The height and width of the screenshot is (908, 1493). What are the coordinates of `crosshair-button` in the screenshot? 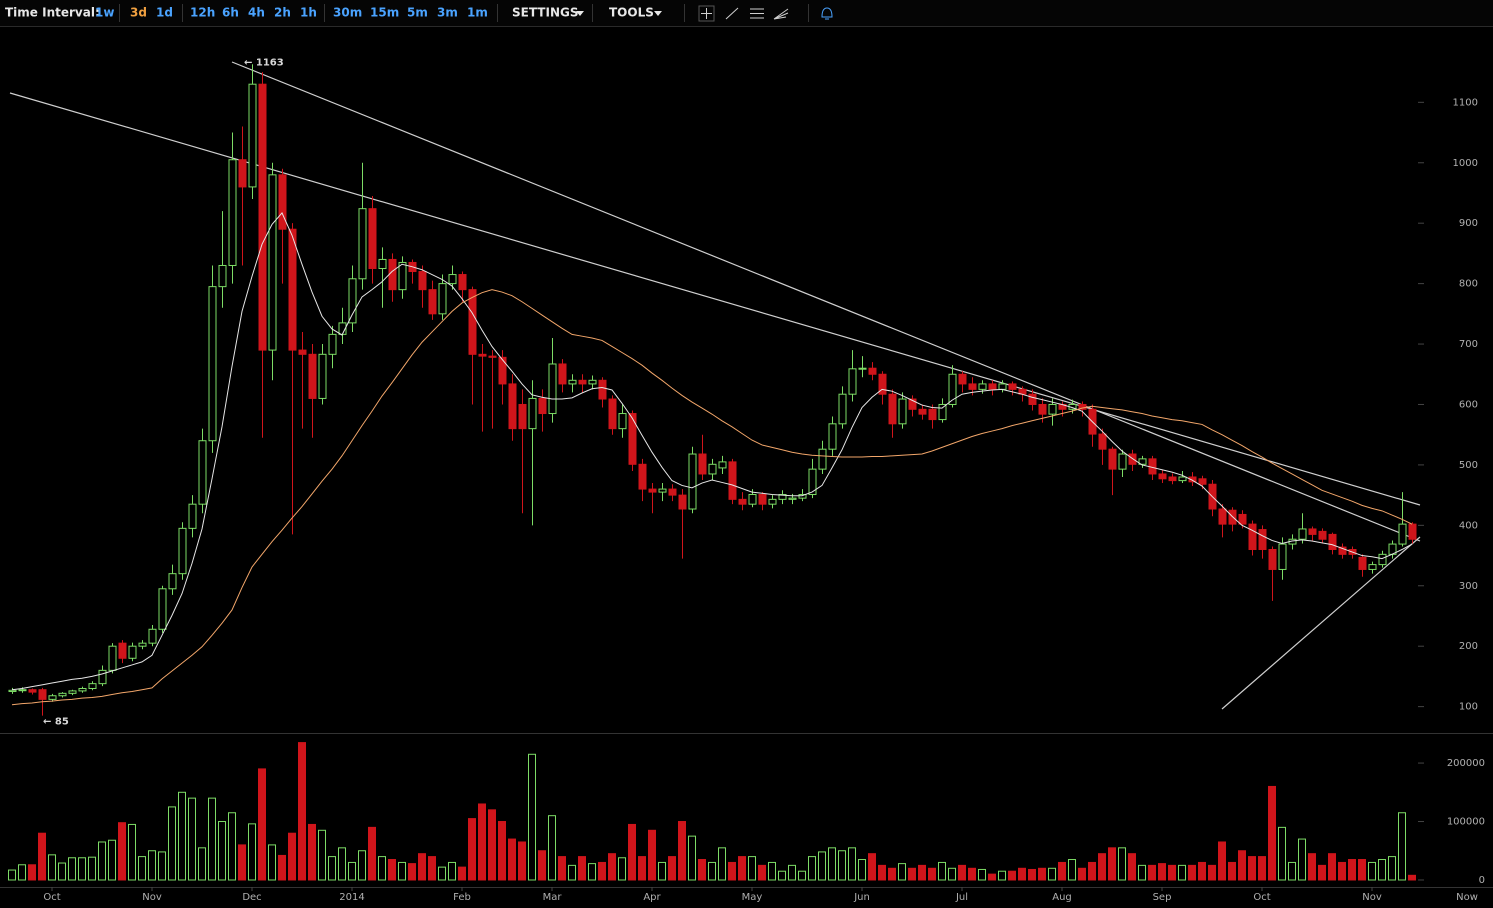 It's located at (706, 13).